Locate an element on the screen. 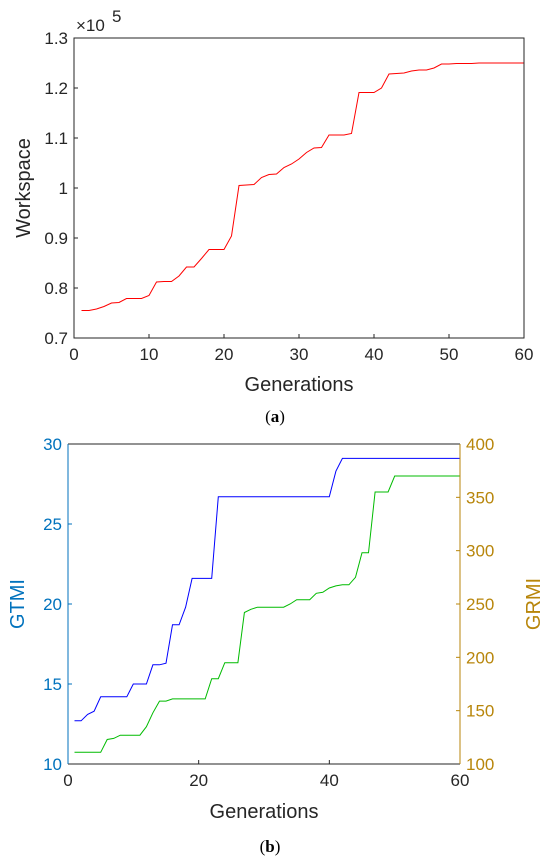  panel-a-caption: (a) is located at coordinates (275, 416).